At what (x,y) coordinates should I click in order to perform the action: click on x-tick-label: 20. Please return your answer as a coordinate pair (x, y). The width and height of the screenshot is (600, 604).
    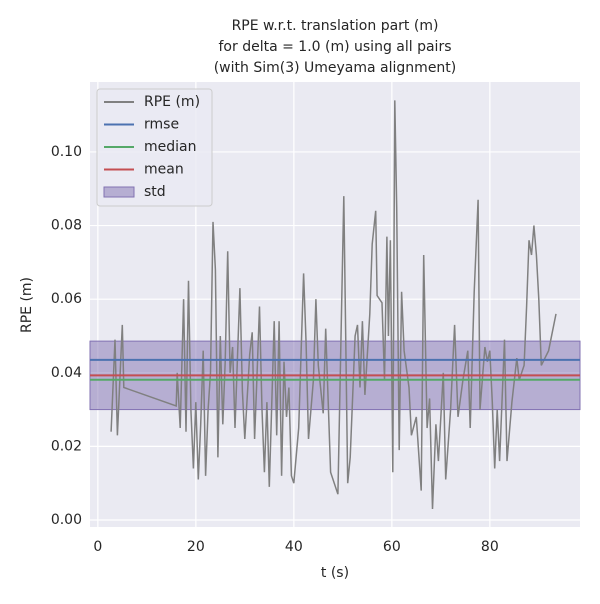
    Looking at the image, I should click on (196, 547).